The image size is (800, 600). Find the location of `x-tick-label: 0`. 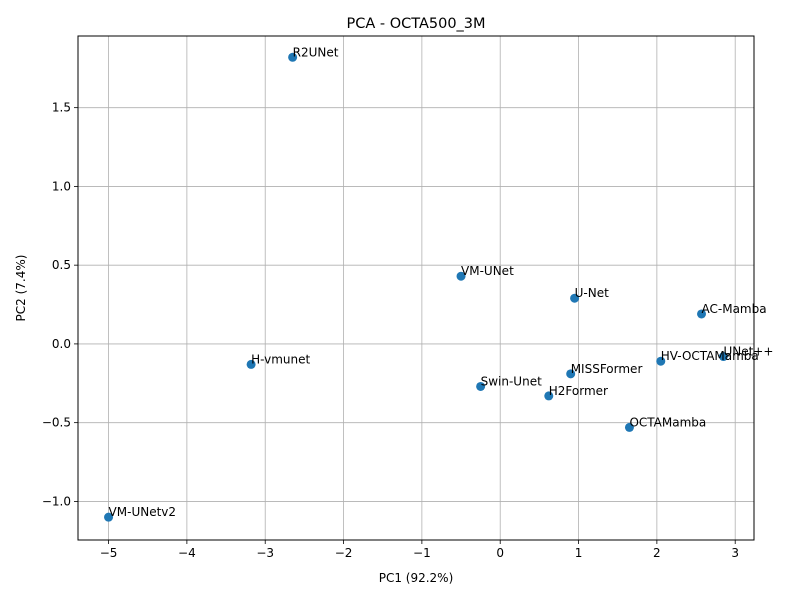

x-tick-label: 0 is located at coordinates (500, 553).